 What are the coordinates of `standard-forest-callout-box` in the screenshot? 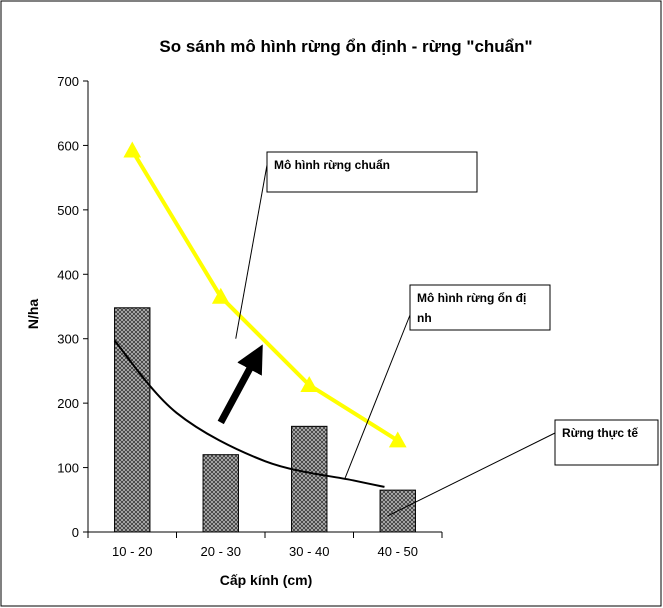 It's located at (372, 172).